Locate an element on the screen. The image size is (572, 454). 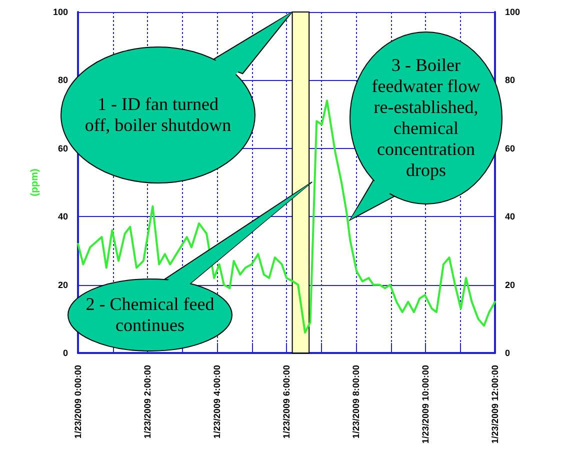
annotation: 2 - Chemical feed continues is located at coordinates (150, 315).